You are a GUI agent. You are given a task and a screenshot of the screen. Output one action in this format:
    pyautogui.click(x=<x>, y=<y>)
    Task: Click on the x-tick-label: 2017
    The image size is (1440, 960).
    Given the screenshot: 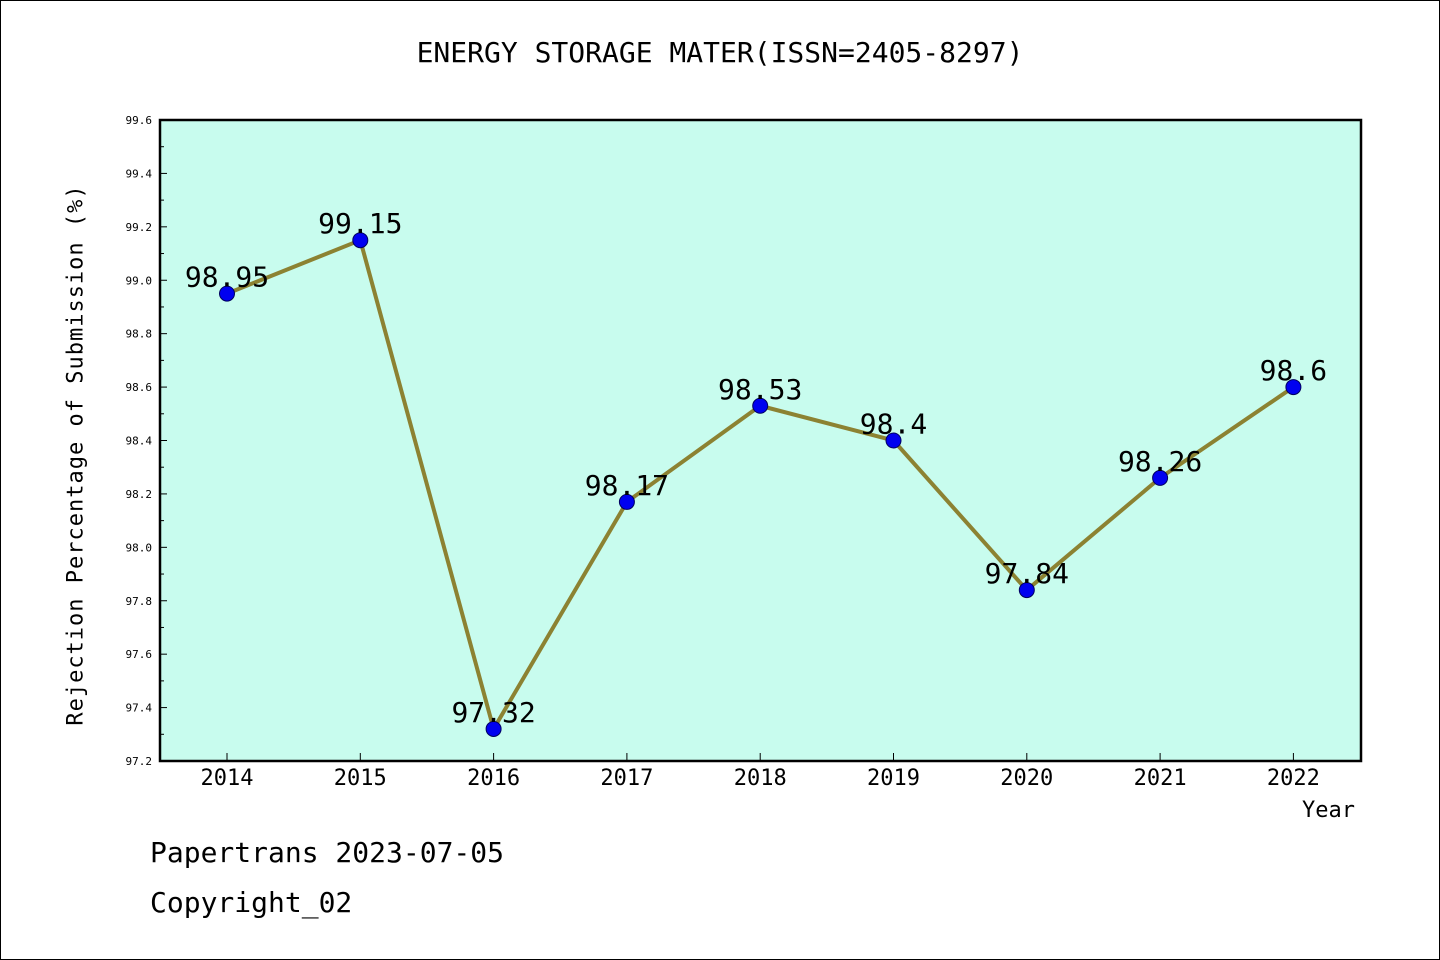 What is the action you would take?
    pyautogui.click(x=626, y=778)
    